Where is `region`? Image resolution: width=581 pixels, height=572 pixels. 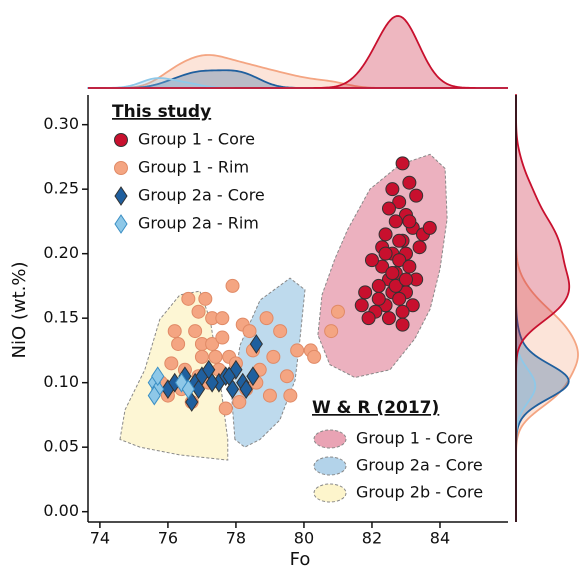 region is located at coordinates (268, 362).